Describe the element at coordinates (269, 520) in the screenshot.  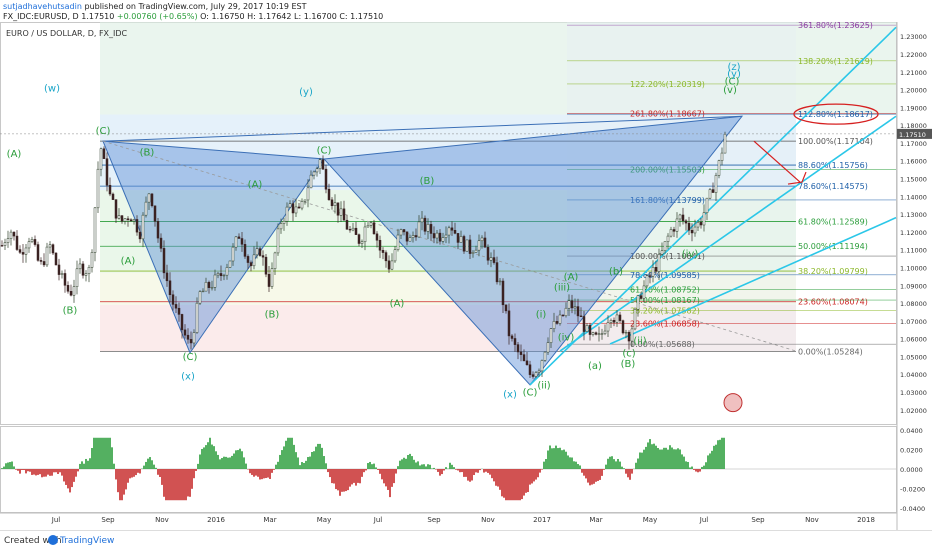
I see `time-tick: Mar` at that location.